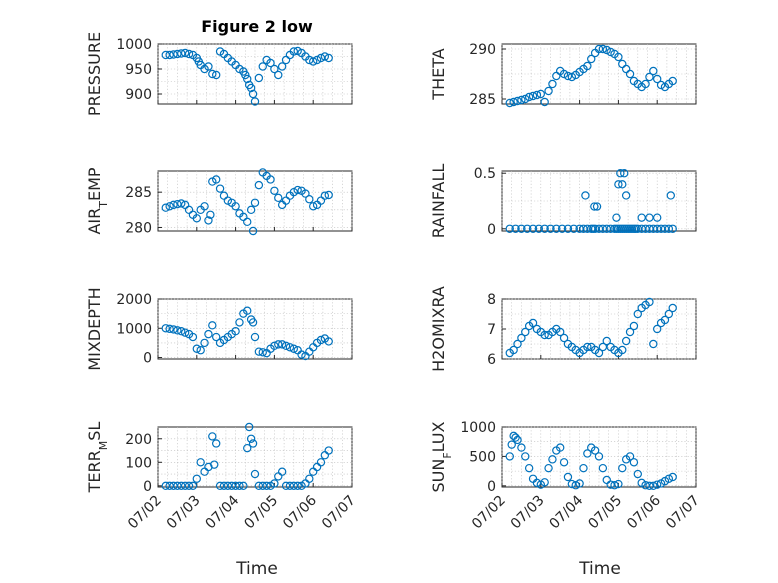  Describe the element at coordinates (491, 360) in the screenshot. I see `y-tick-label: 6` at that location.